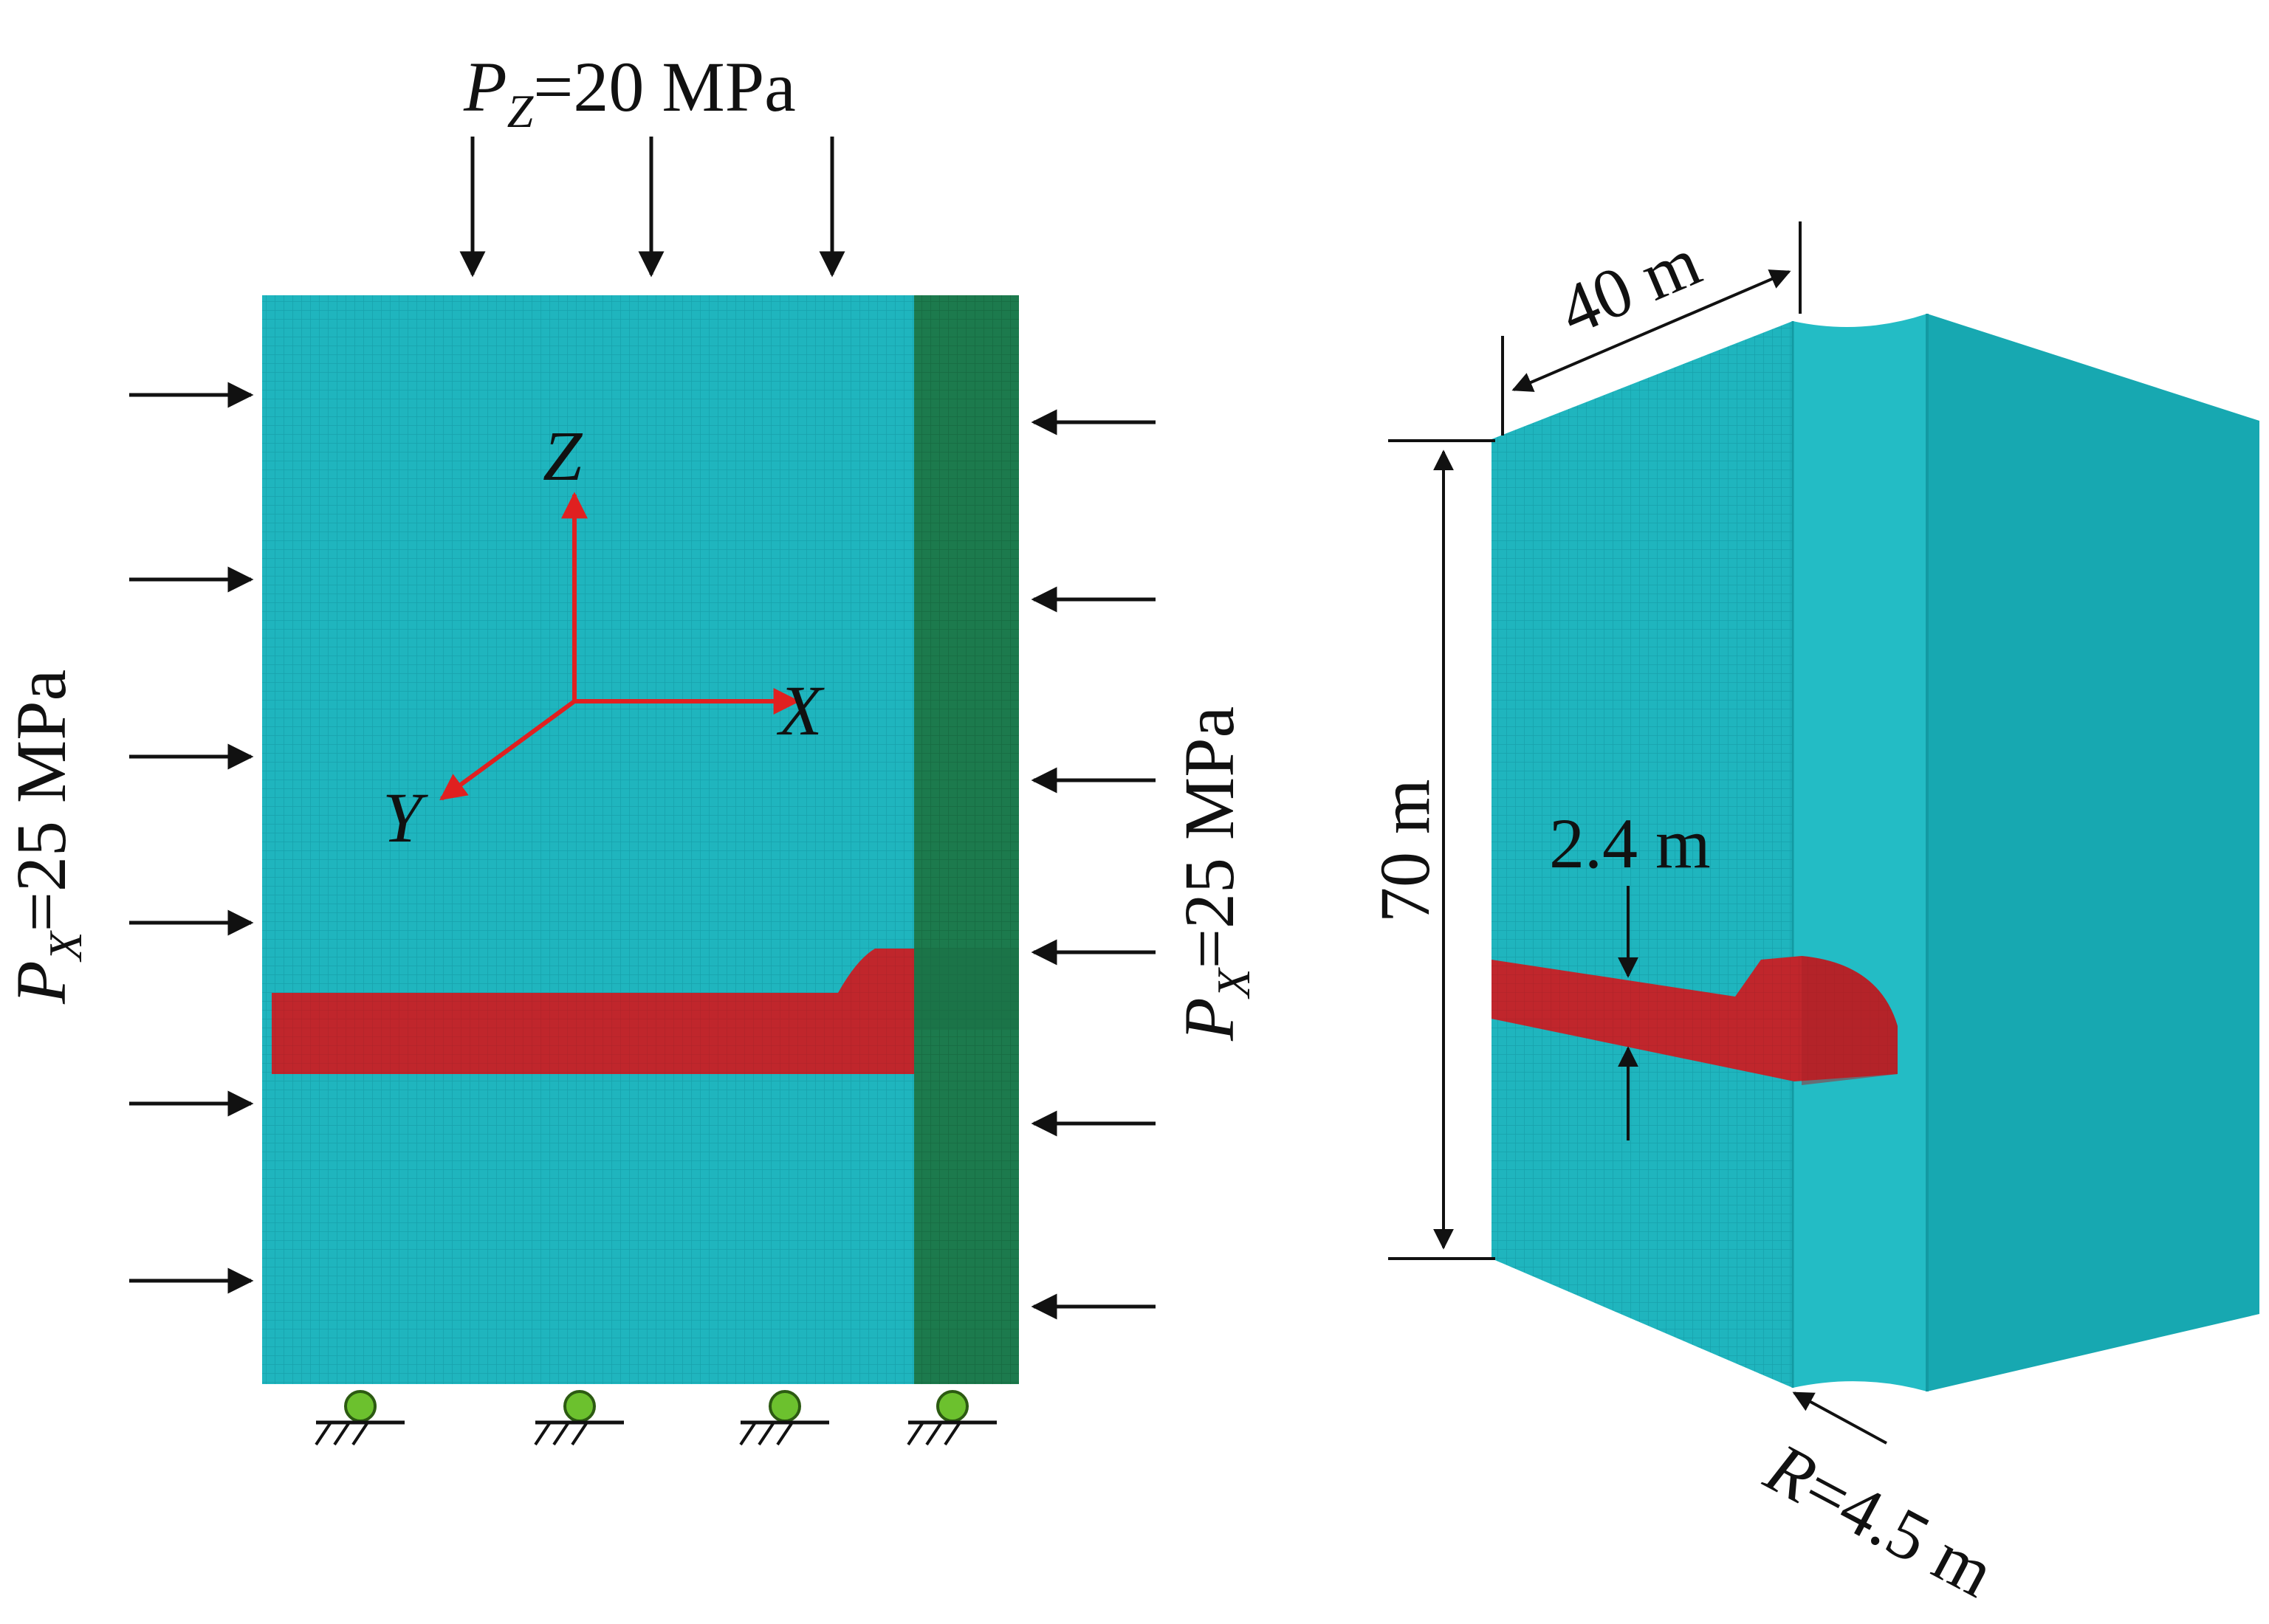  I want to click on left-load-label: PX=25 MPa, so click(46, 837).